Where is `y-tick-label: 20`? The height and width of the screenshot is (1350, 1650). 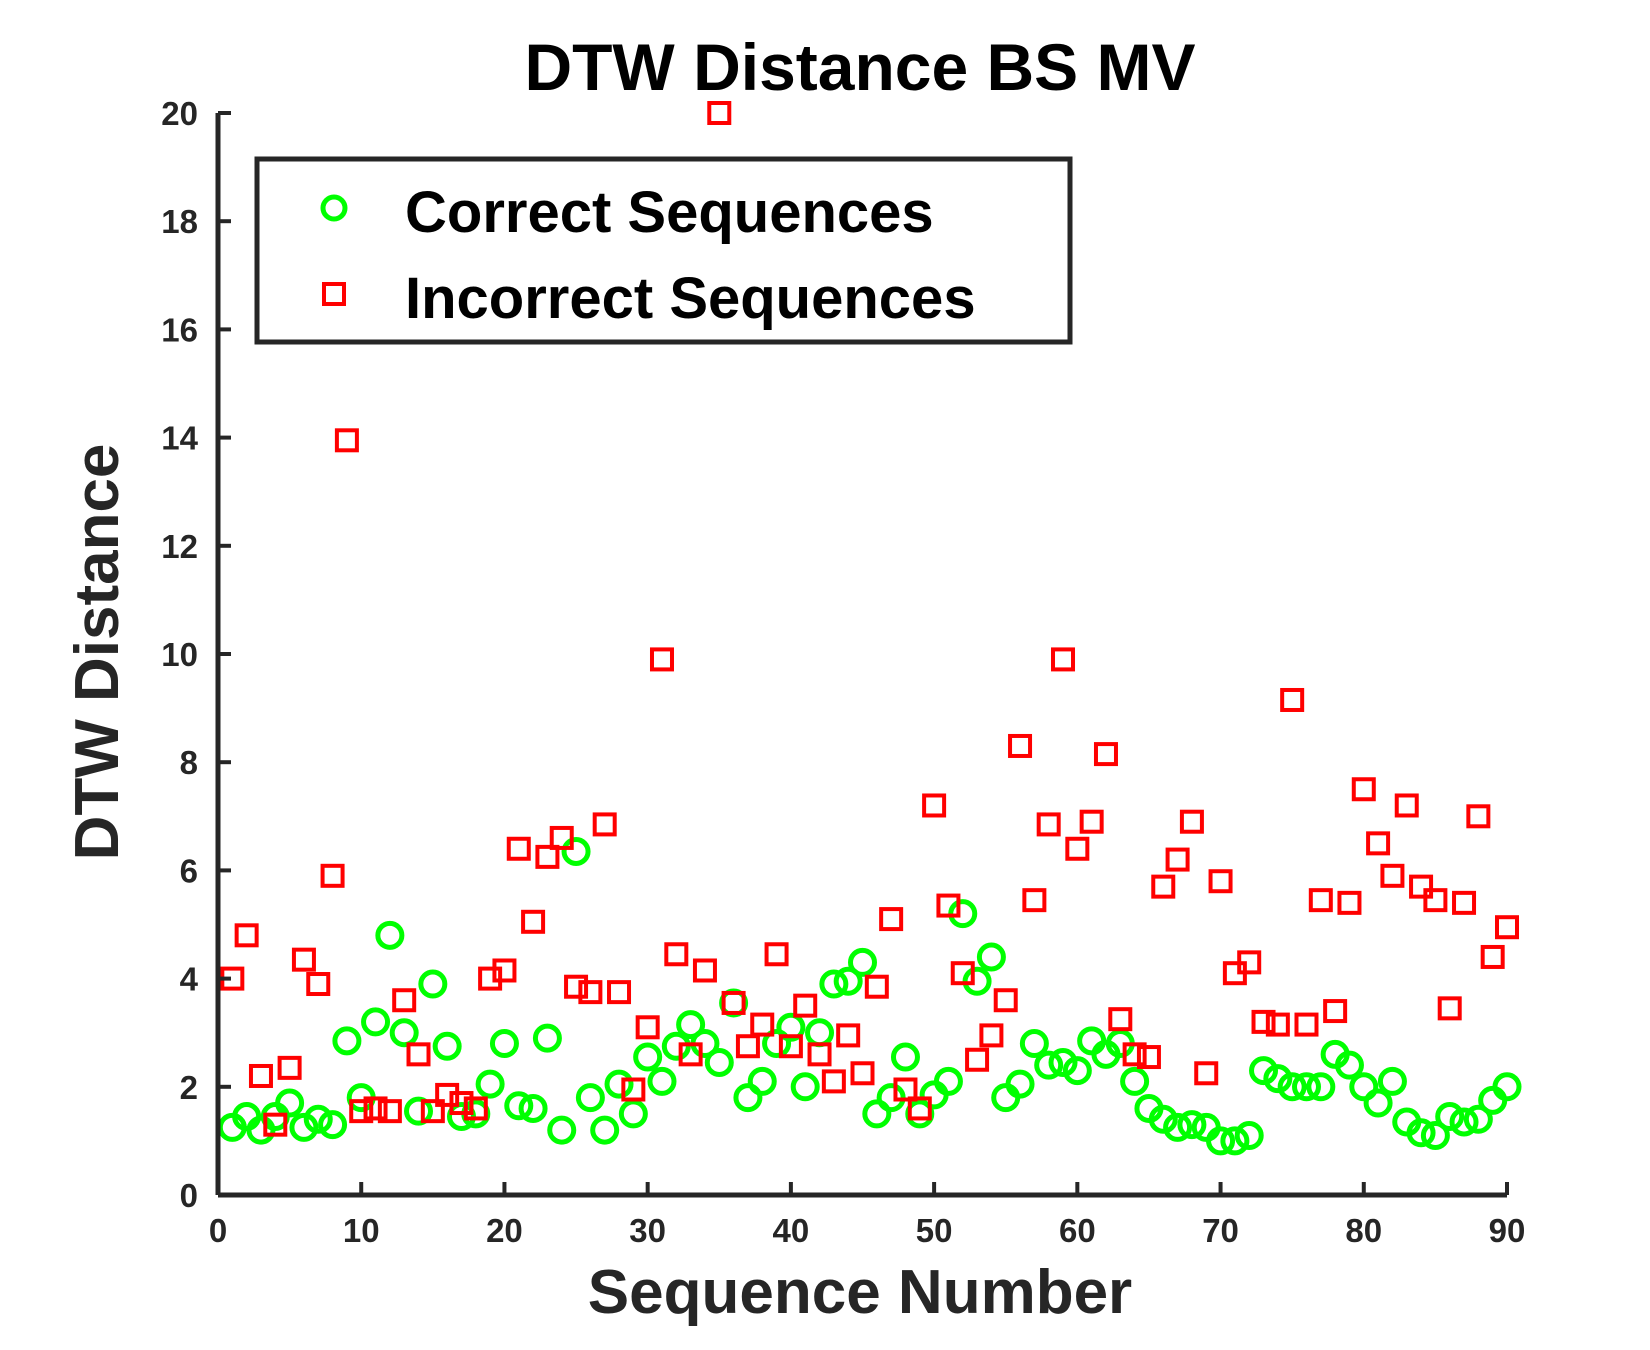 y-tick-label: 20 is located at coordinates (179, 113).